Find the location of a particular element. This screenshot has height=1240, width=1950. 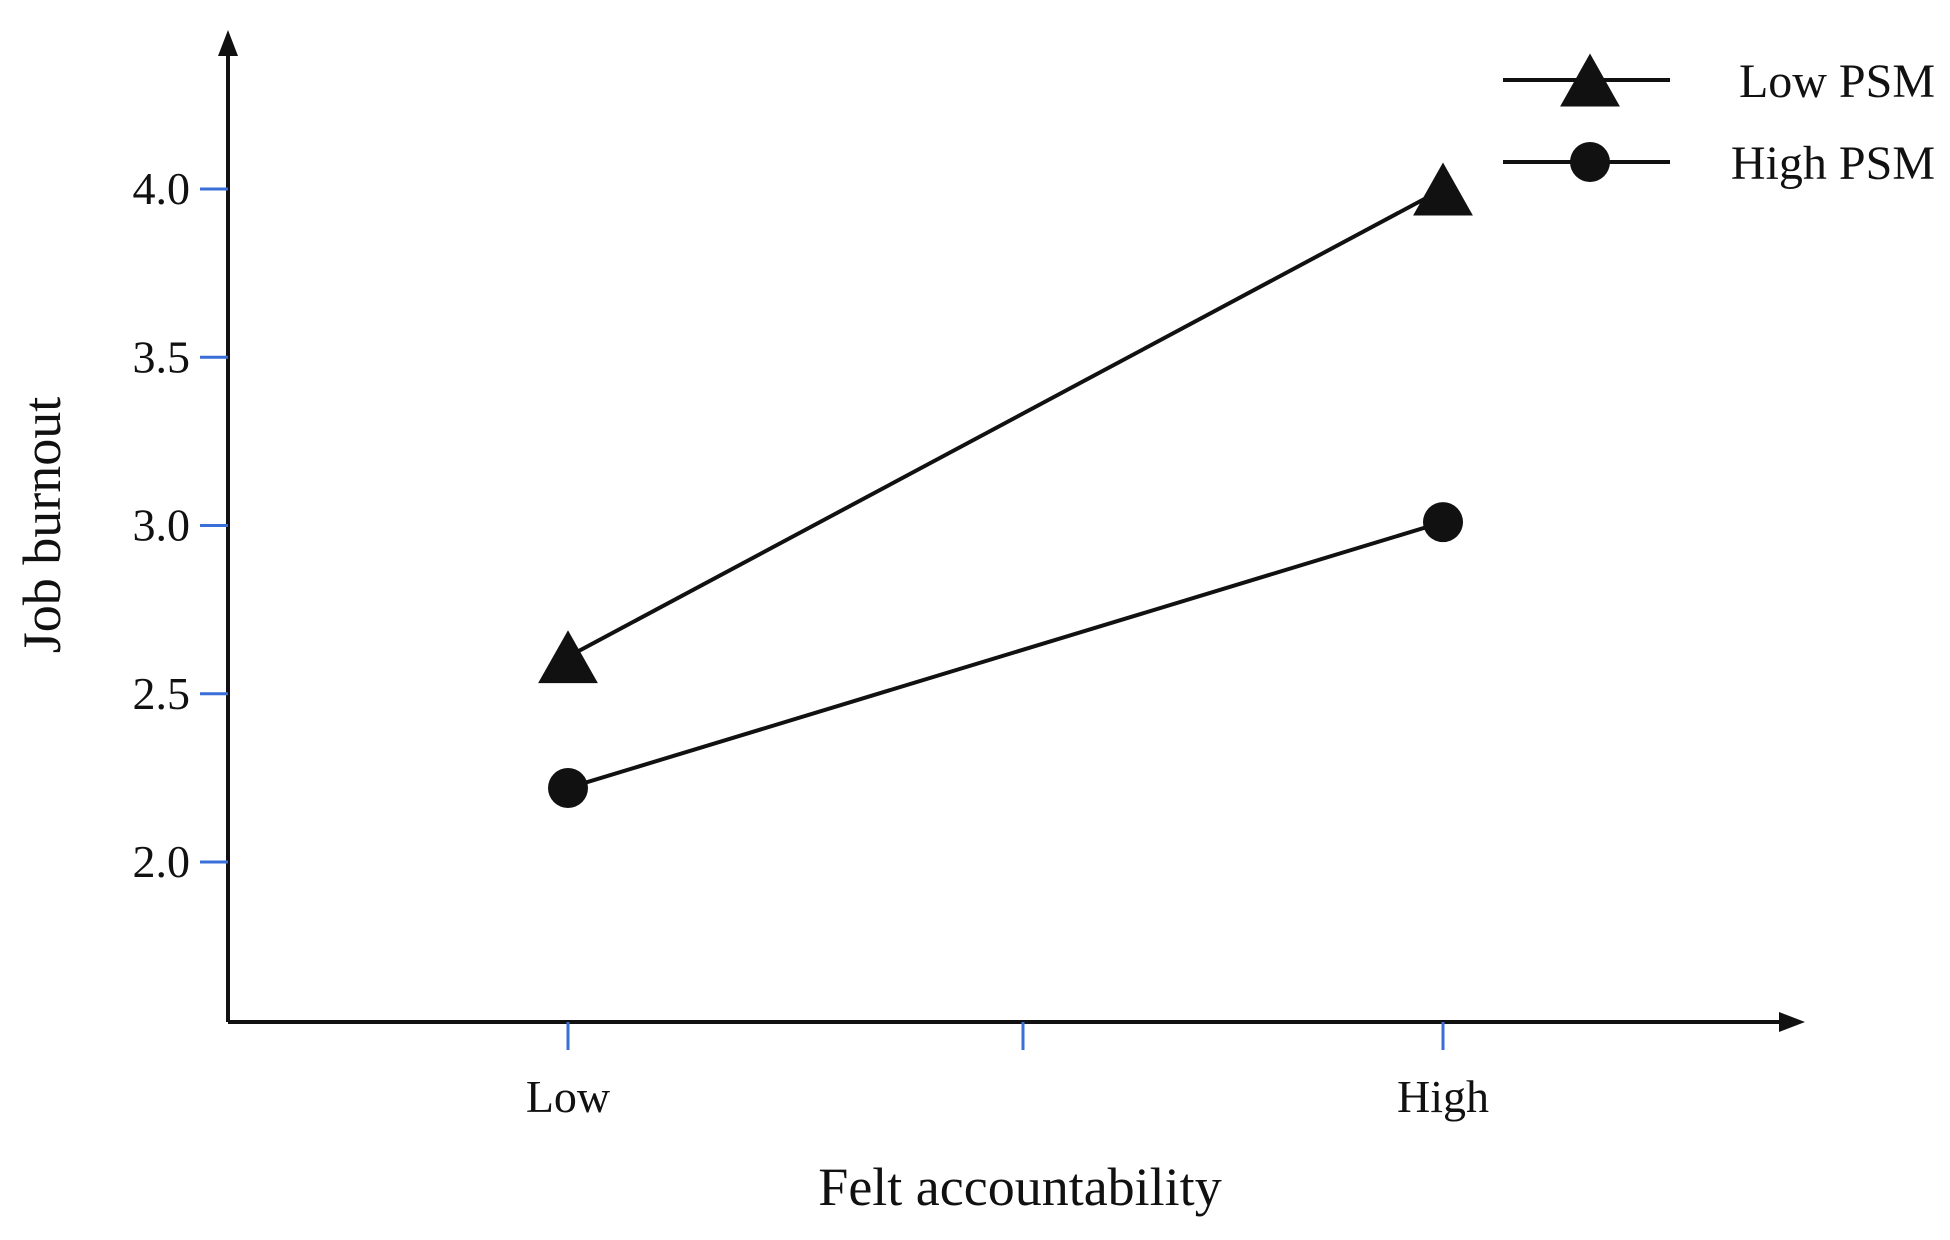

legend-label: Low PSM is located at coordinates (1837, 81).